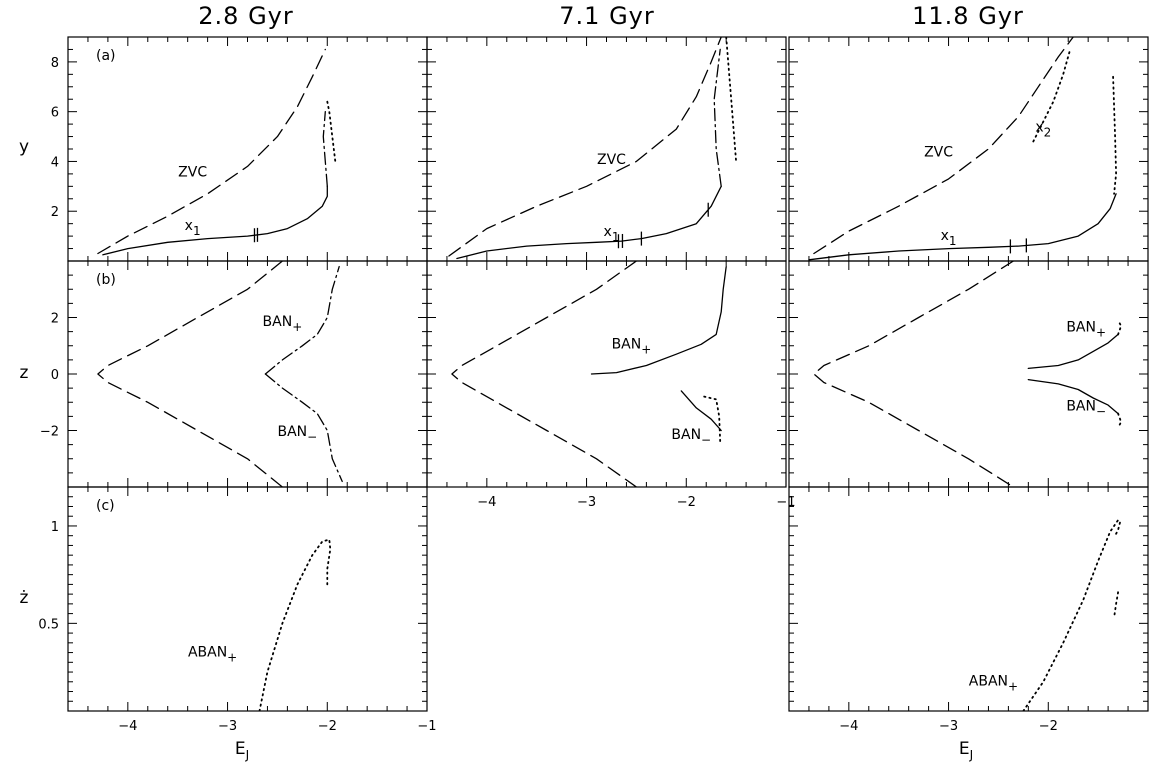  What do you see at coordinates (55, 527) in the screenshot?
I see `y-tick-label: 1` at bounding box center [55, 527].